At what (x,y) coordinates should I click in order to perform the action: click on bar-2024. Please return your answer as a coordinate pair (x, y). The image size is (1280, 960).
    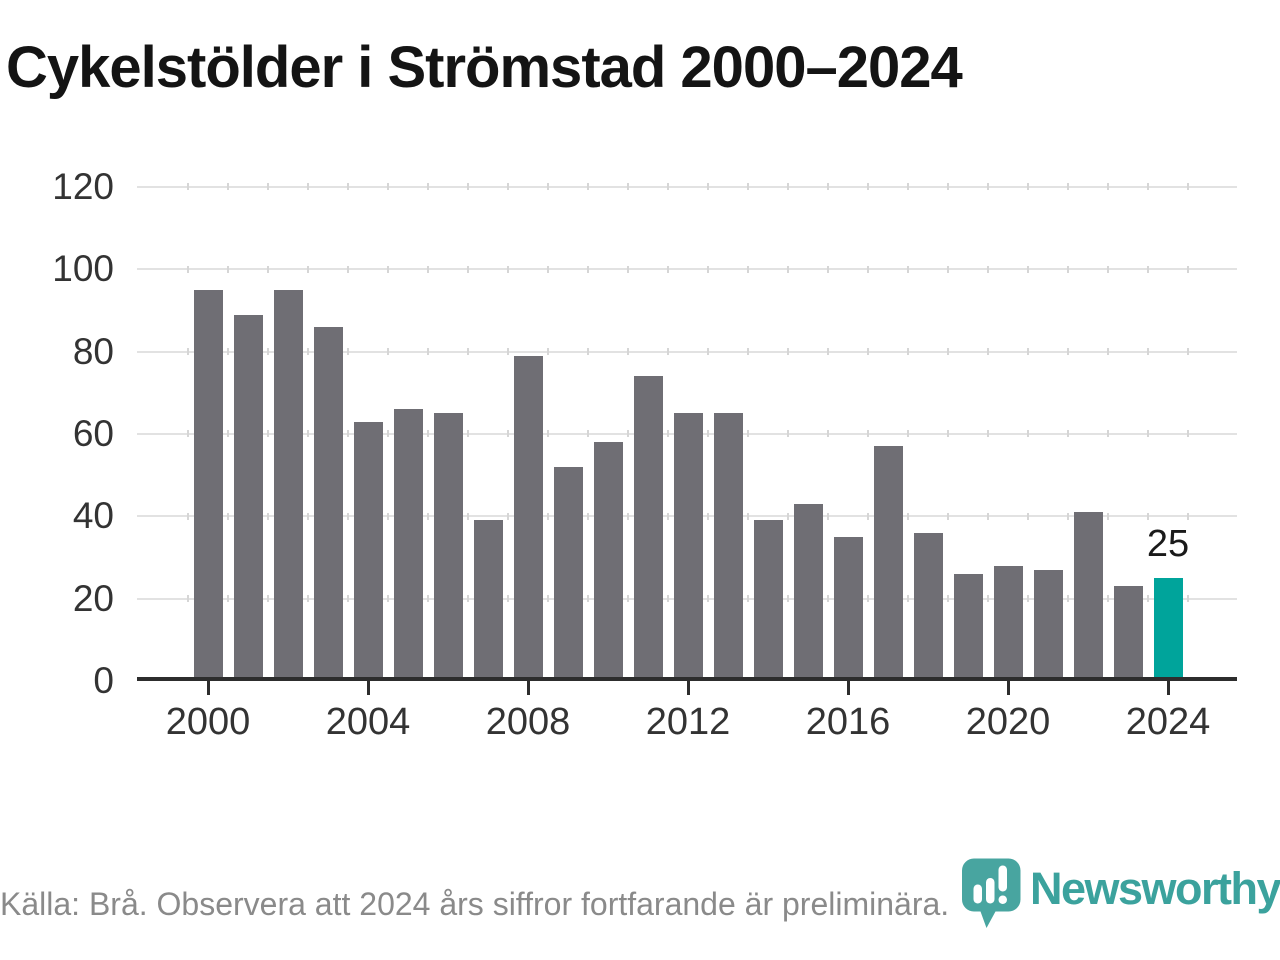
    Looking at the image, I should click on (1168, 629).